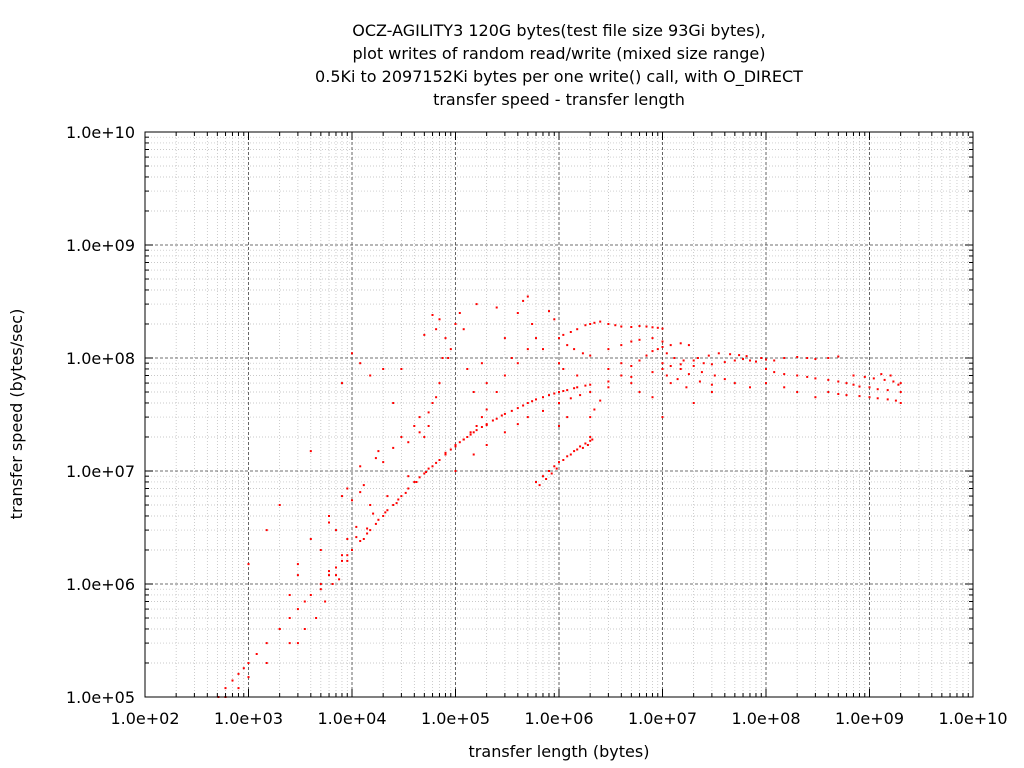 The width and height of the screenshot is (1024, 768). Describe the element at coordinates (662, 718) in the screenshot. I see `x-tick-label: 1.0e+07` at that location.